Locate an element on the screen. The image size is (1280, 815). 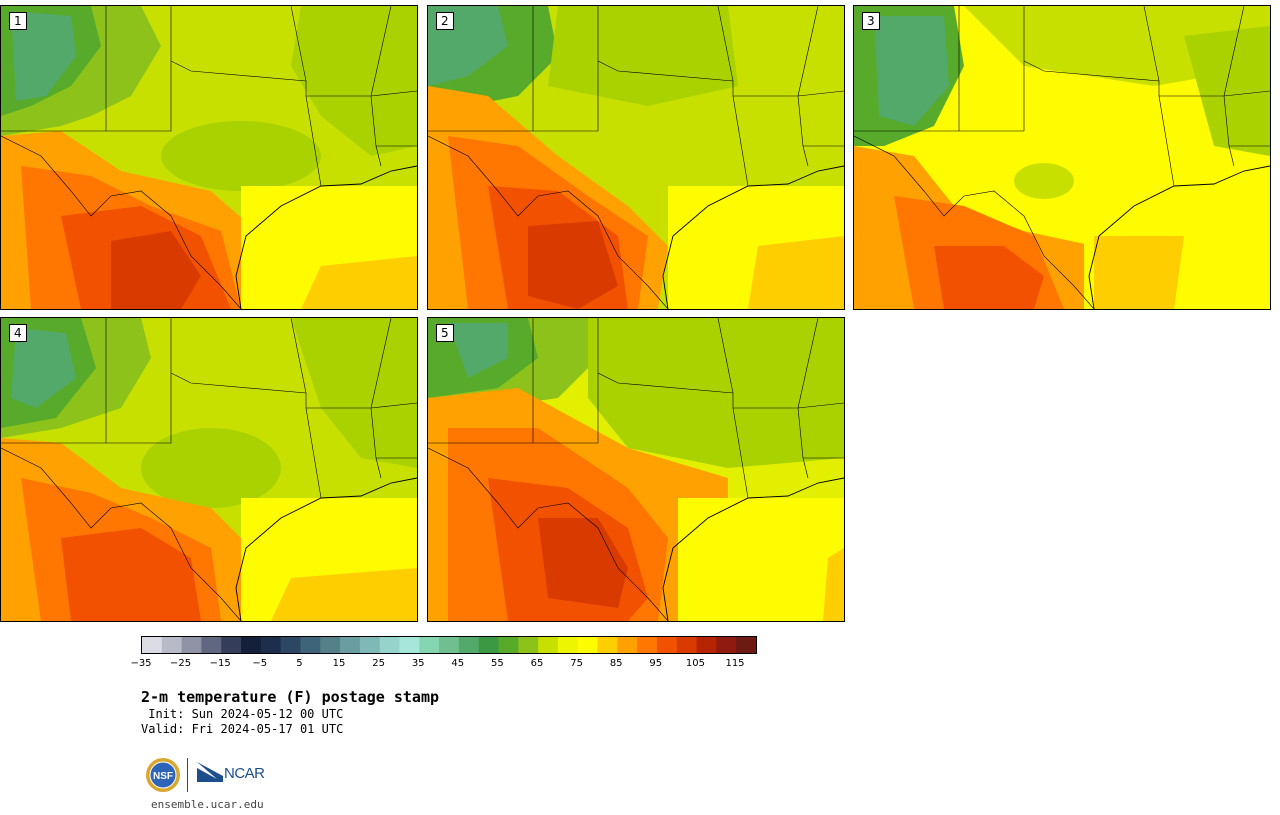
colorbar-tick-label: 25 is located at coordinates (378, 663).